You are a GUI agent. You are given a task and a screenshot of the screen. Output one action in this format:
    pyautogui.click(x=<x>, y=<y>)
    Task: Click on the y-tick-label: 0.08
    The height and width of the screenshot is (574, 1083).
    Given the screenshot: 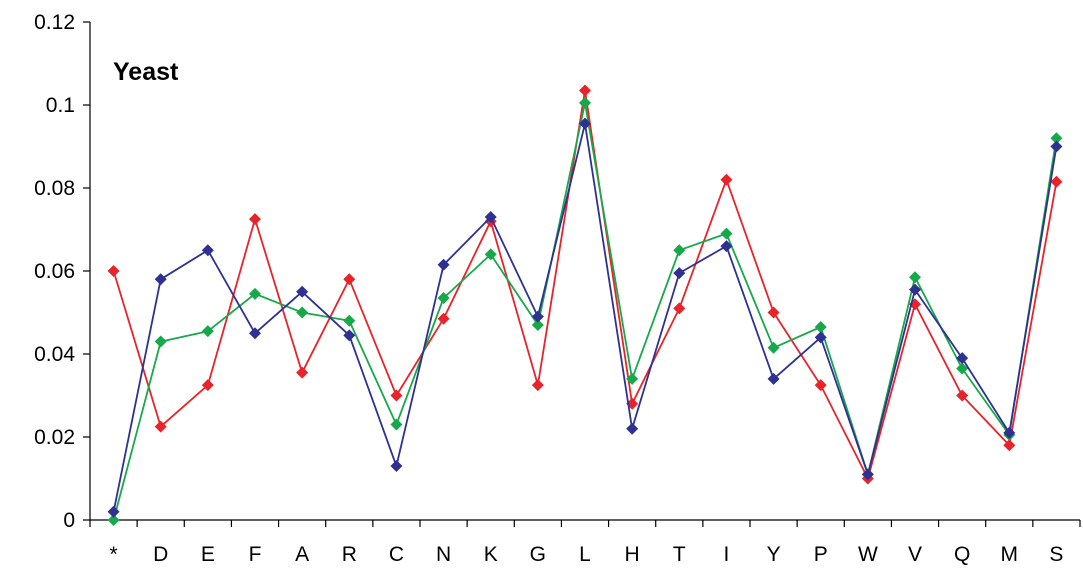 What is the action you would take?
    pyautogui.click(x=54, y=188)
    